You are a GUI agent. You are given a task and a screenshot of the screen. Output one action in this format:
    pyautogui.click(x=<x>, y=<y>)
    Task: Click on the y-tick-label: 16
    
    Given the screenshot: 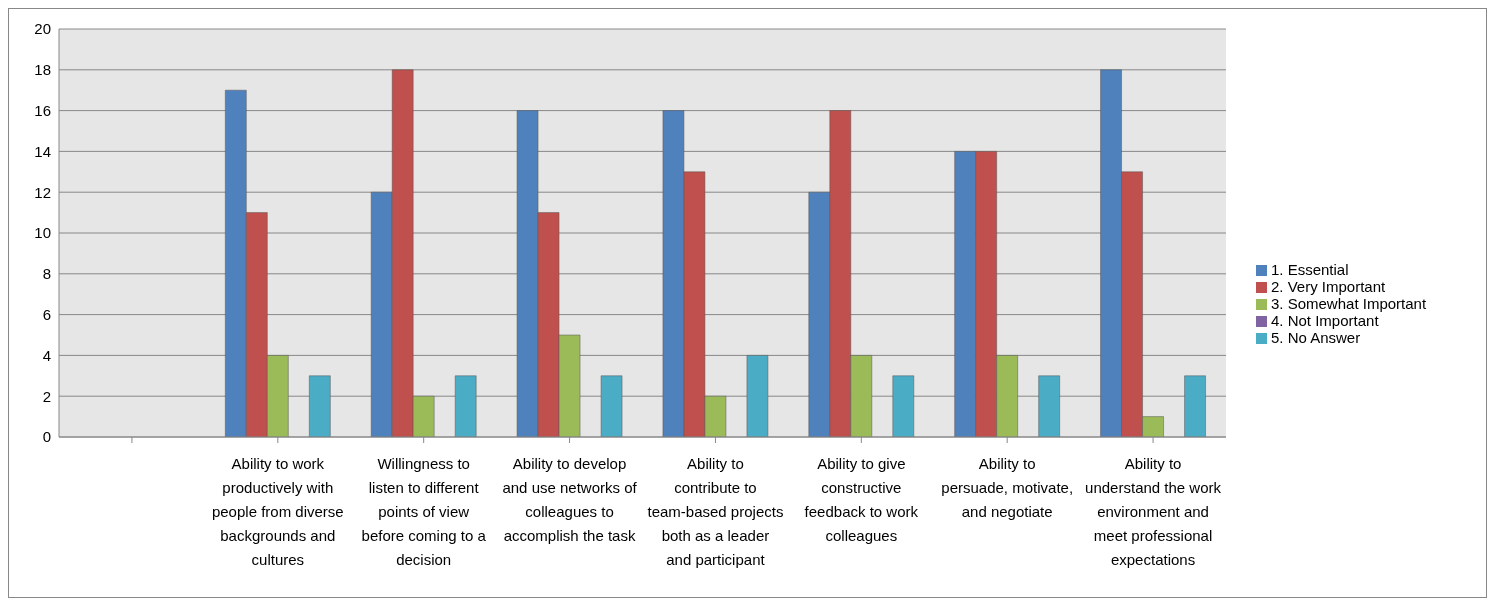 What is the action you would take?
    pyautogui.click(x=42, y=110)
    